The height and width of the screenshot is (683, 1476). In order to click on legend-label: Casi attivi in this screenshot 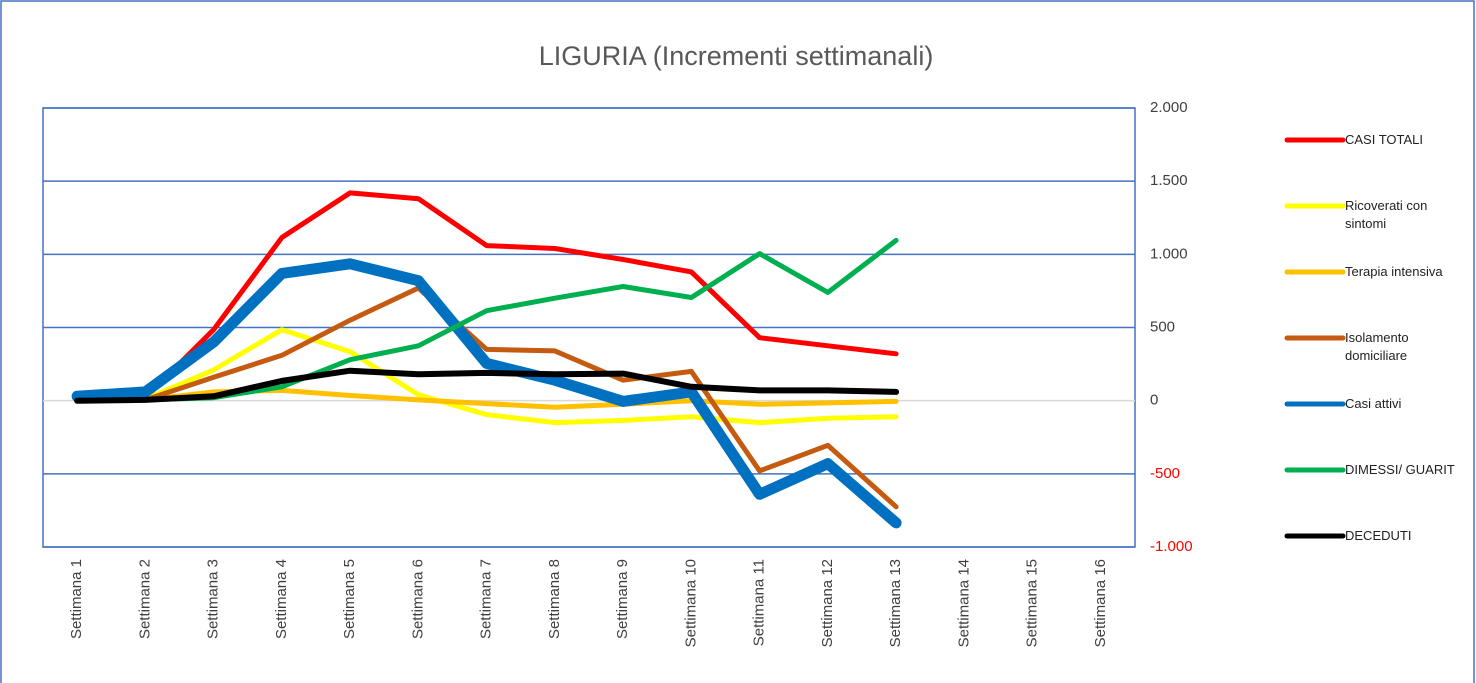, I will do `click(1373, 403)`.